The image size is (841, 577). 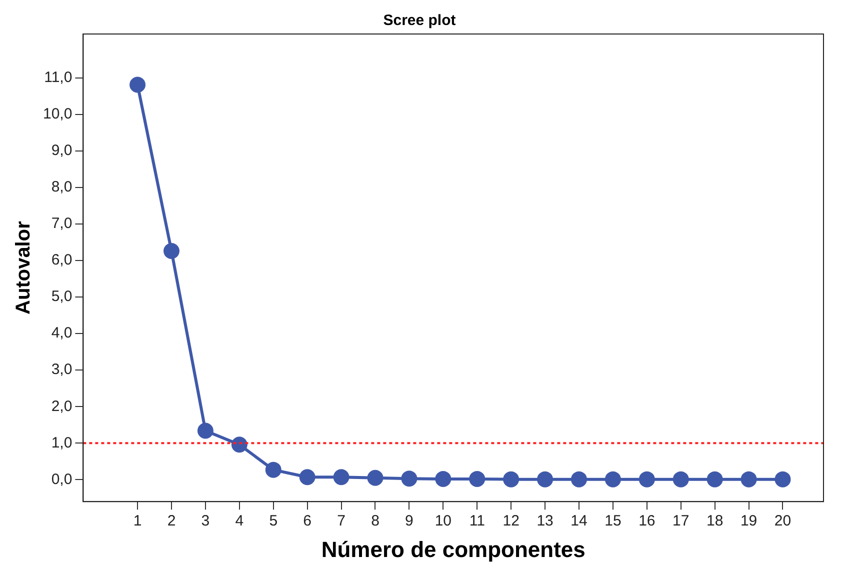 I want to click on x-tick-label: 18, so click(x=715, y=521).